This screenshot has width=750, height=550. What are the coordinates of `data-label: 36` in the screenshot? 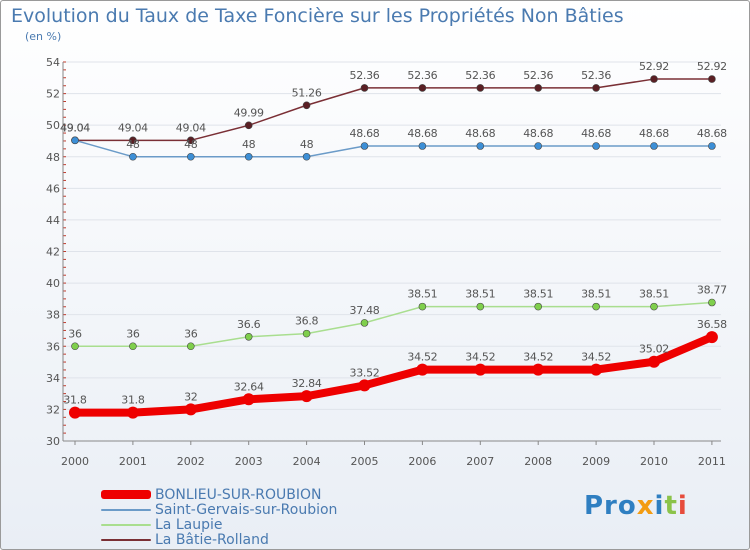 It's located at (133, 333).